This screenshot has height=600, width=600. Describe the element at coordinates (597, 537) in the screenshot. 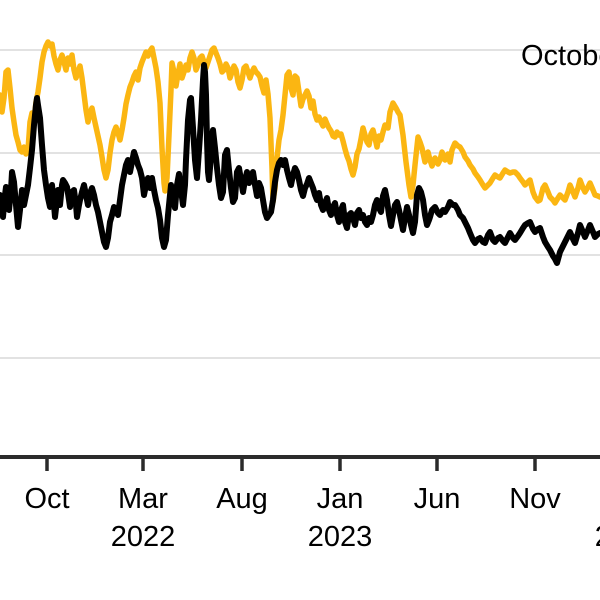

I see `x-tick-label-year: 2024` at that location.